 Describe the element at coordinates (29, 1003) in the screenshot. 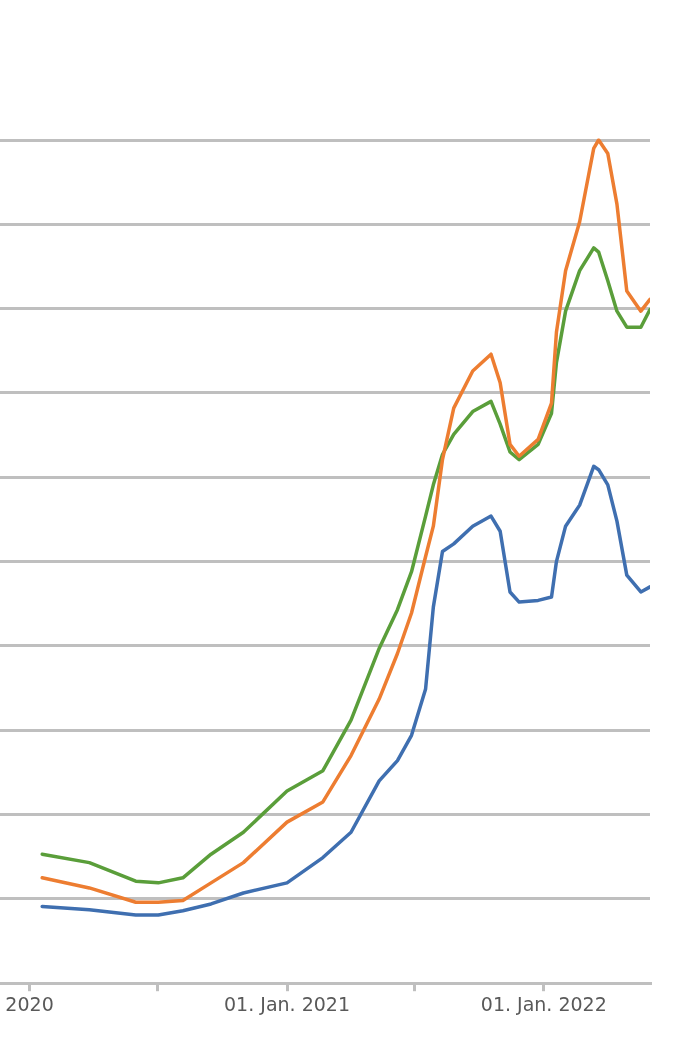

I see `x-tick-label: 2020` at that location.